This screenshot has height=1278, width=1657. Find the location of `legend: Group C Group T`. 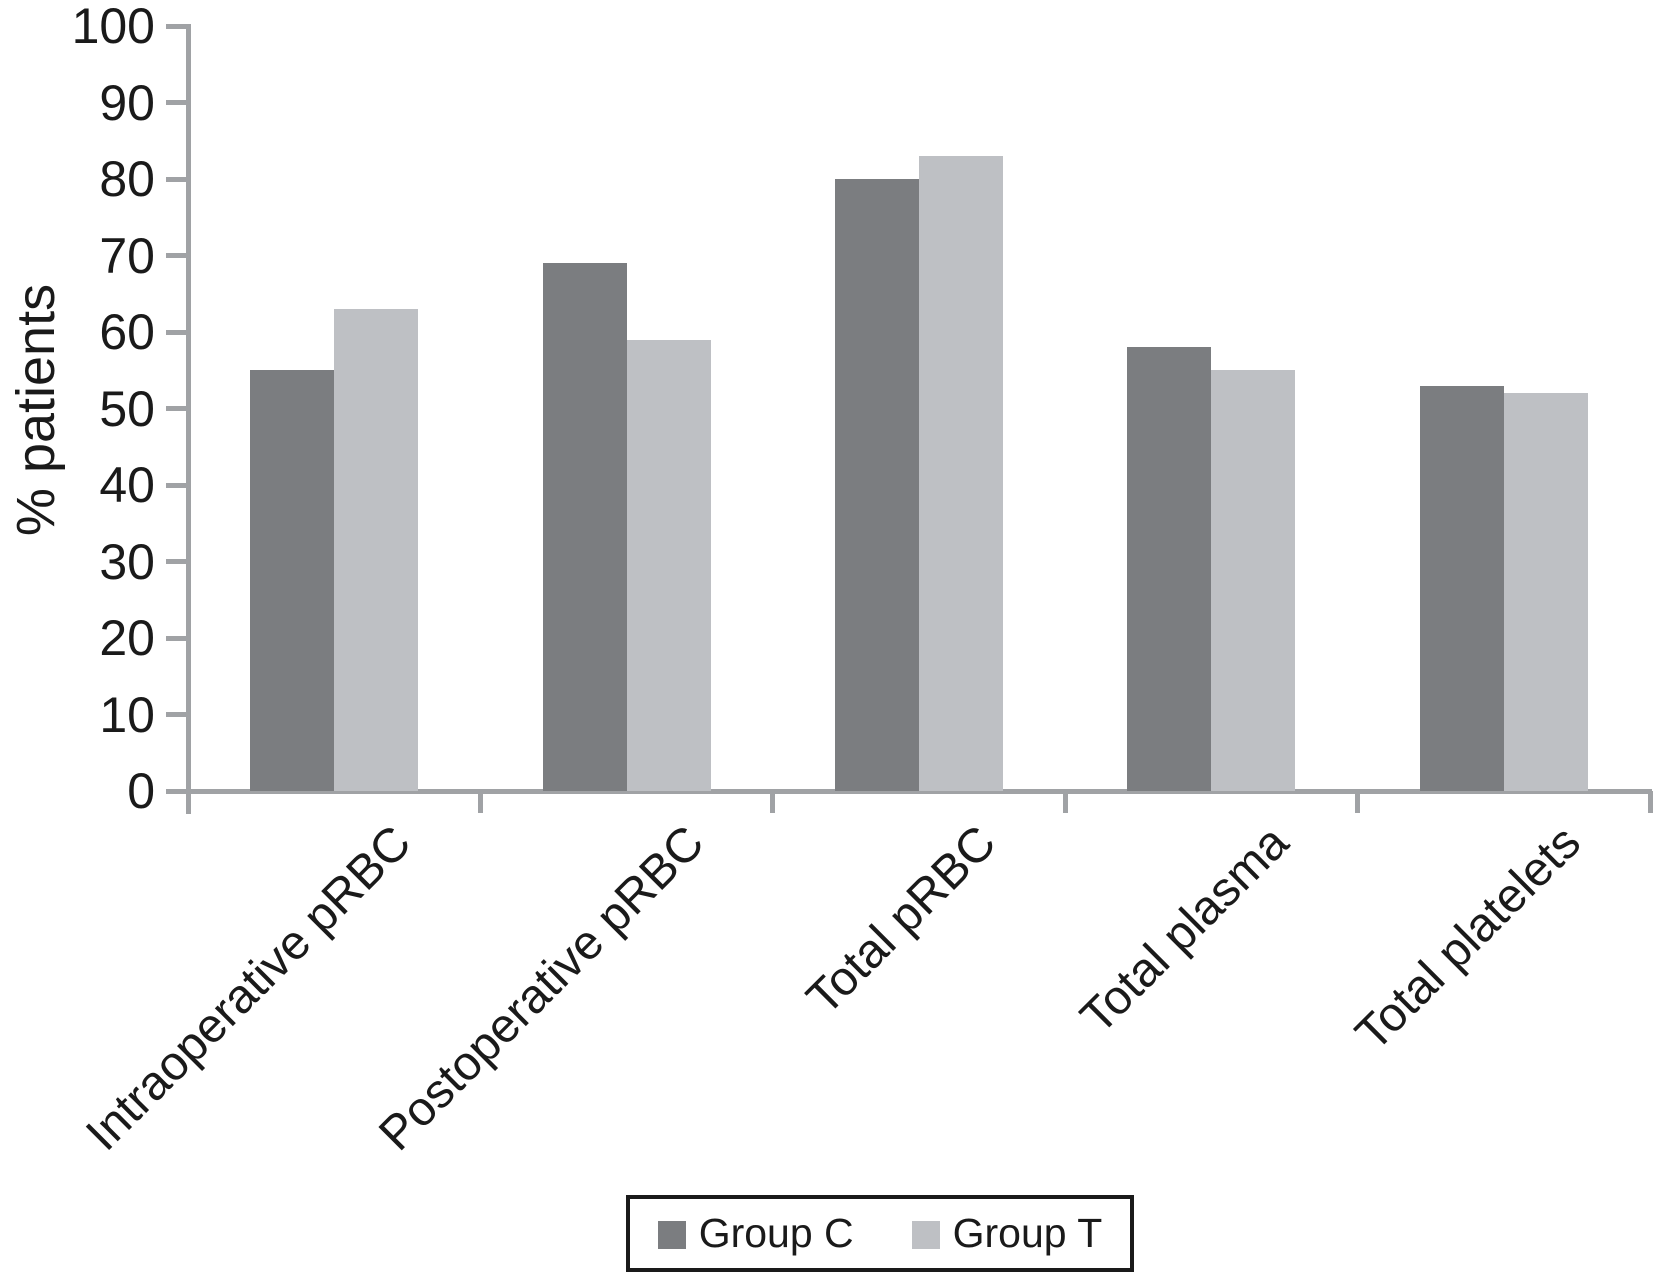

legend: Group C Group T is located at coordinates (880, 1233).